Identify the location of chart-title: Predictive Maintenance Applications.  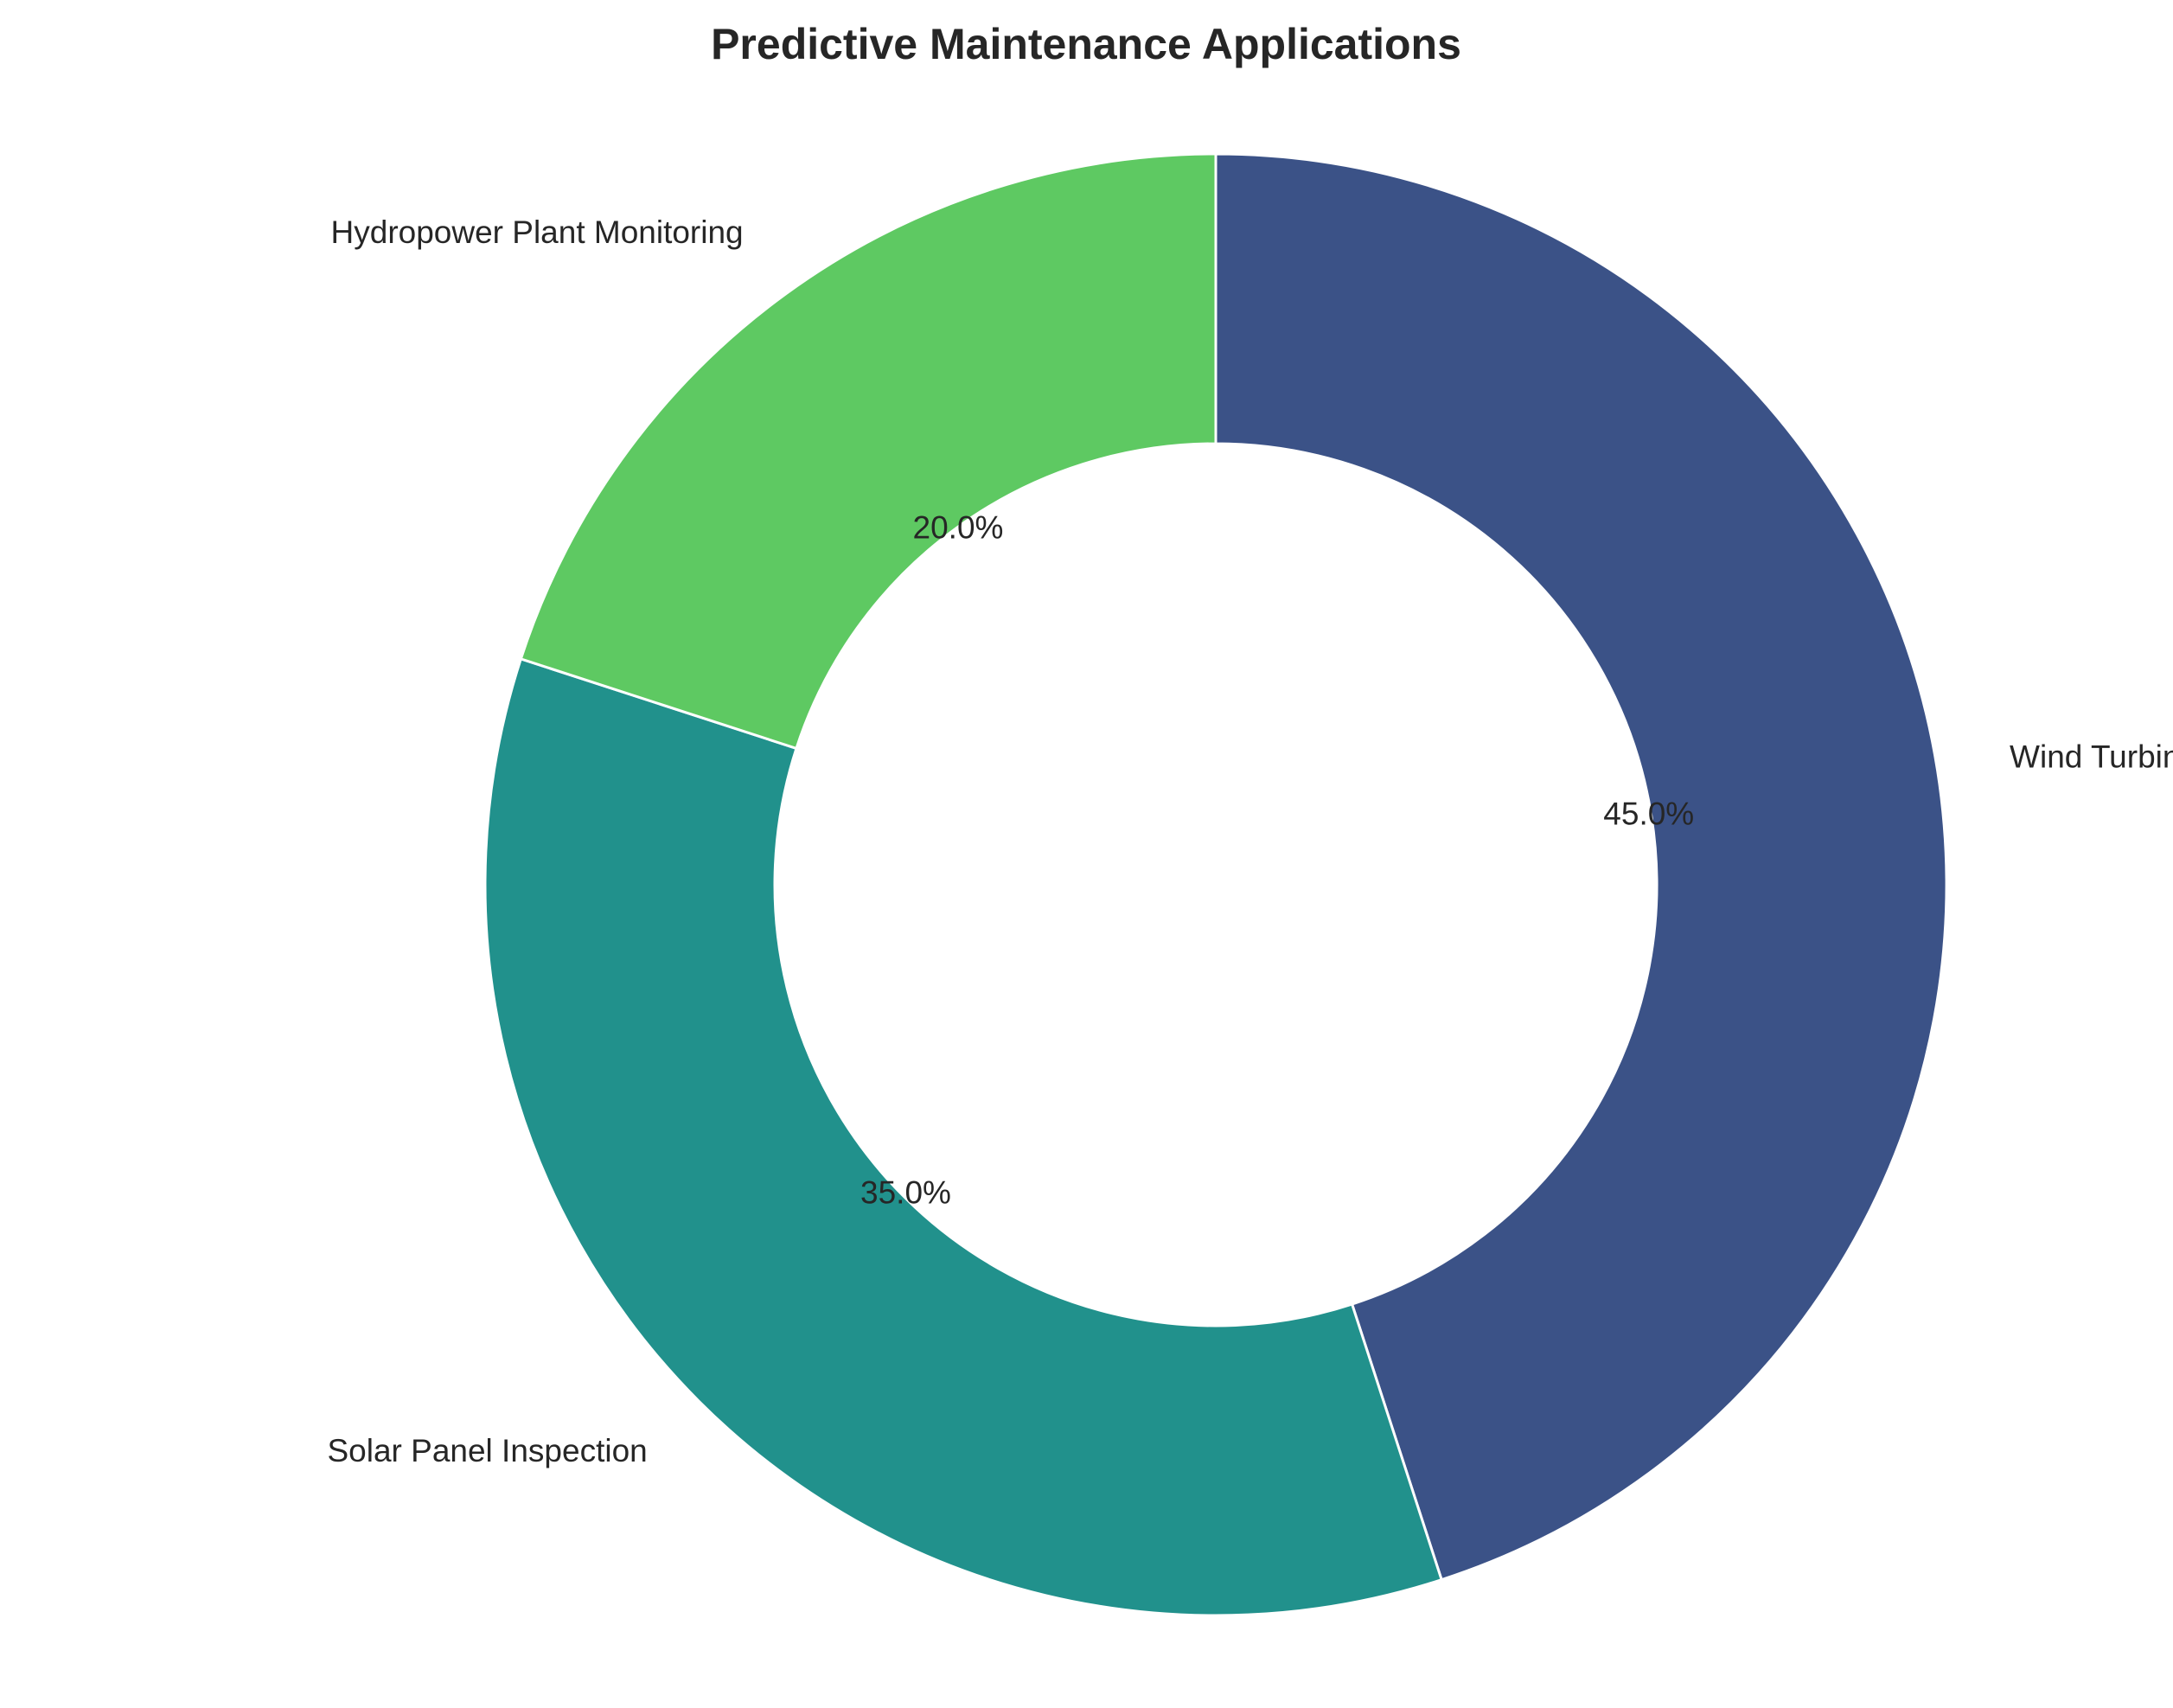
(1086, 44).